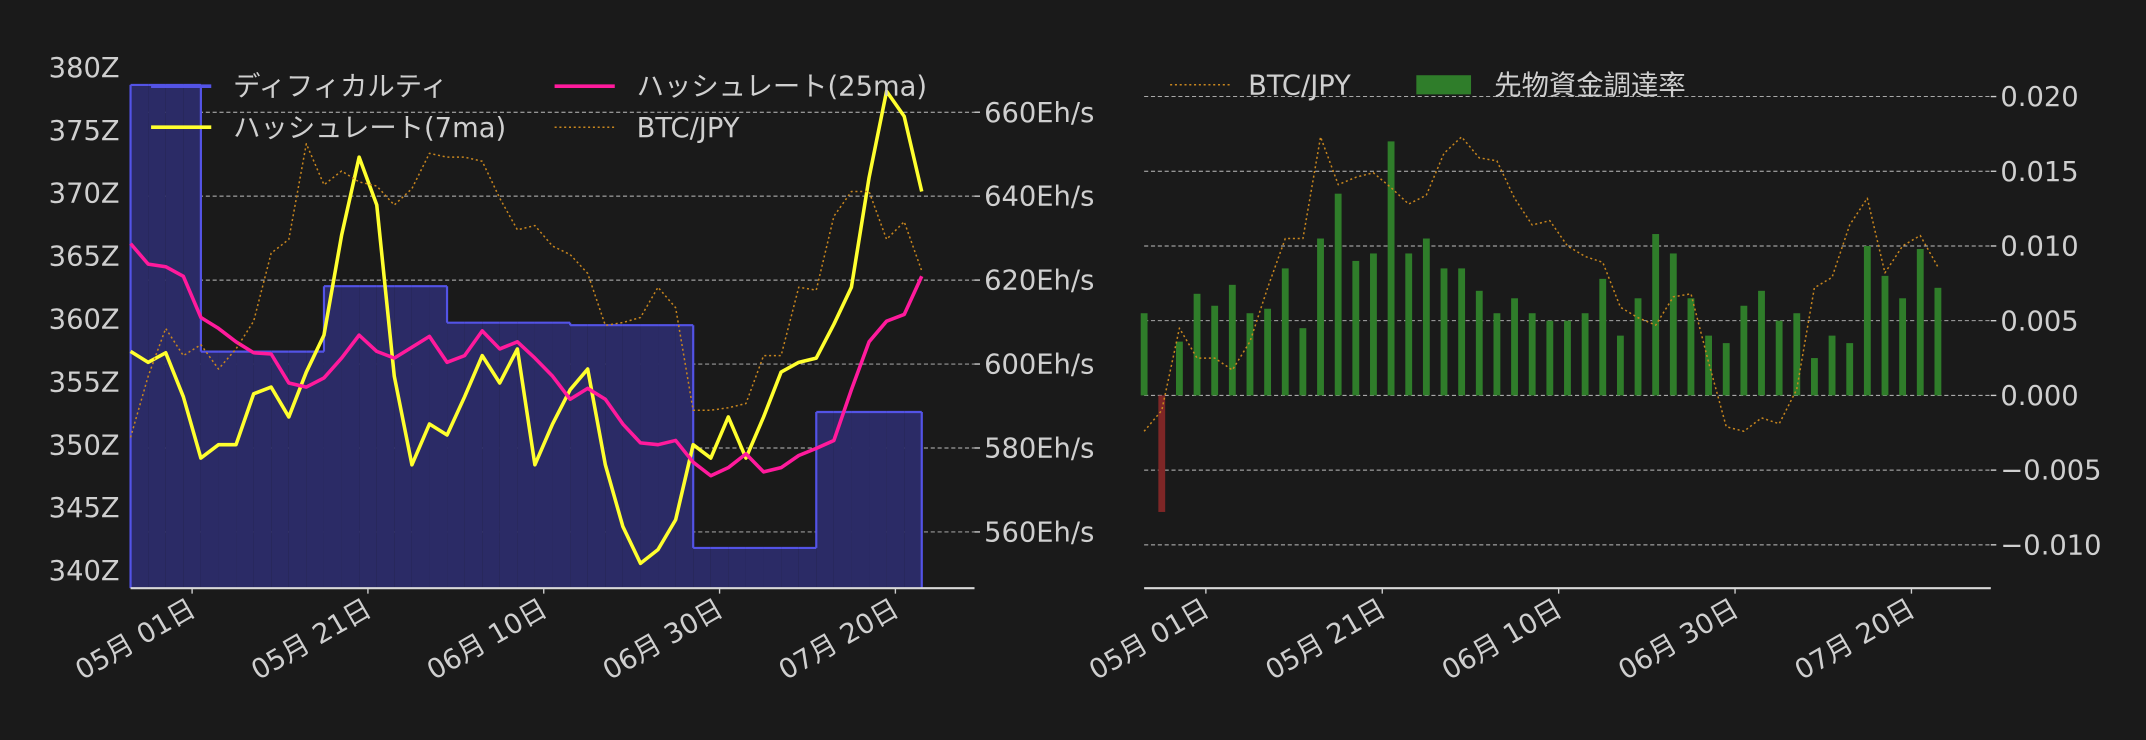  What do you see at coordinates (2039, 97) in the screenshot?
I see `y-tick-label: 0.020` at bounding box center [2039, 97].